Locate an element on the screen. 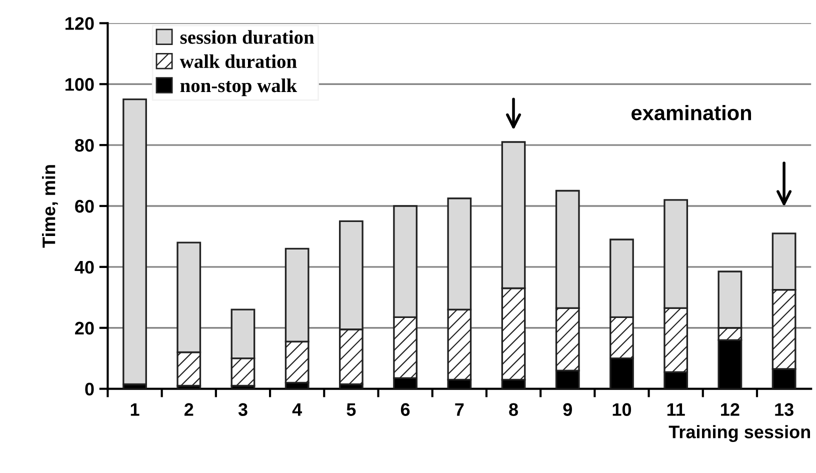 This screenshot has height=473, width=816. x-tick-label: 12 is located at coordinates (730, 409).